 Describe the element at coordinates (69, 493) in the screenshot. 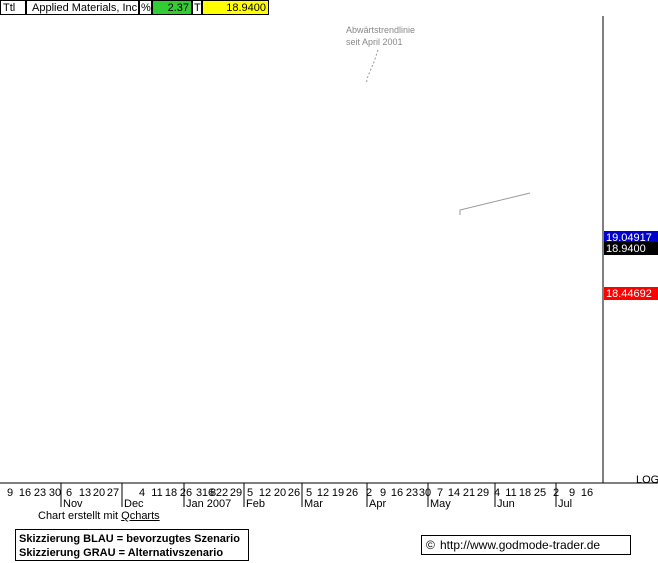

I see `x-tick-label: 6` at that location.